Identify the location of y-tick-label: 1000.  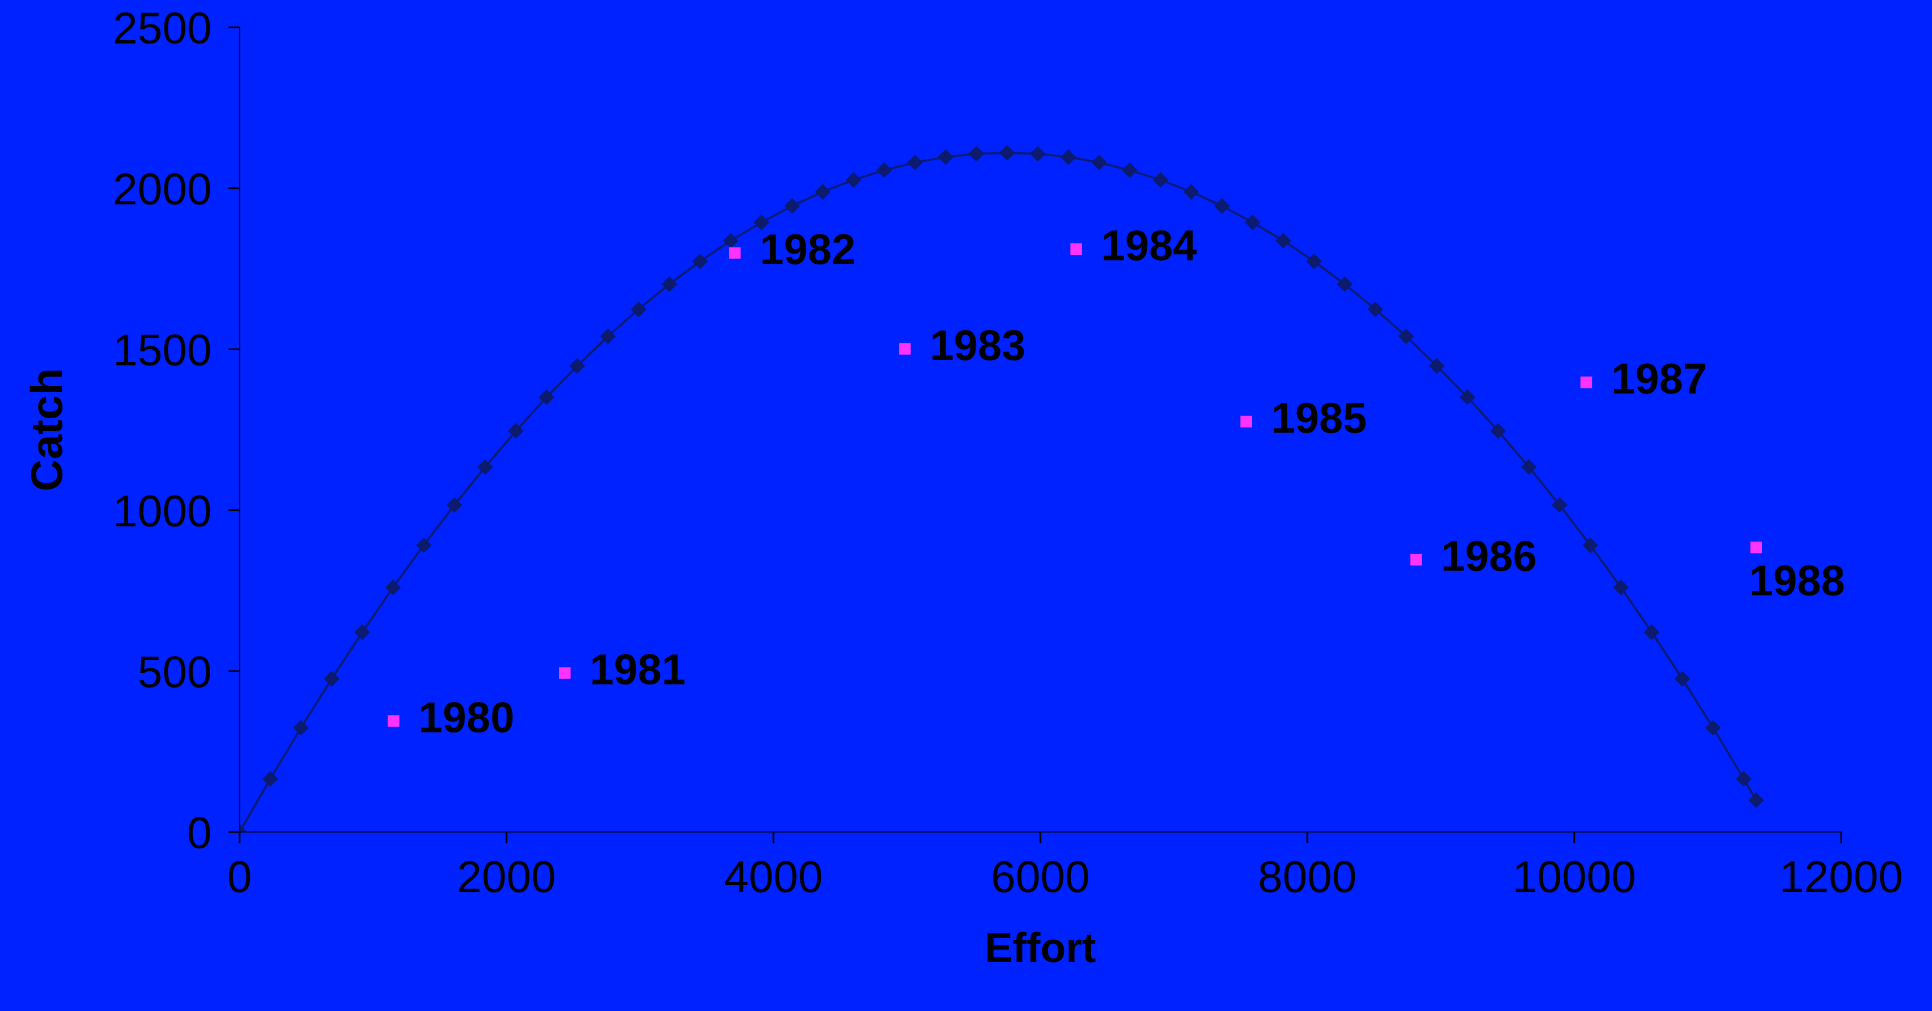
(163, 511).